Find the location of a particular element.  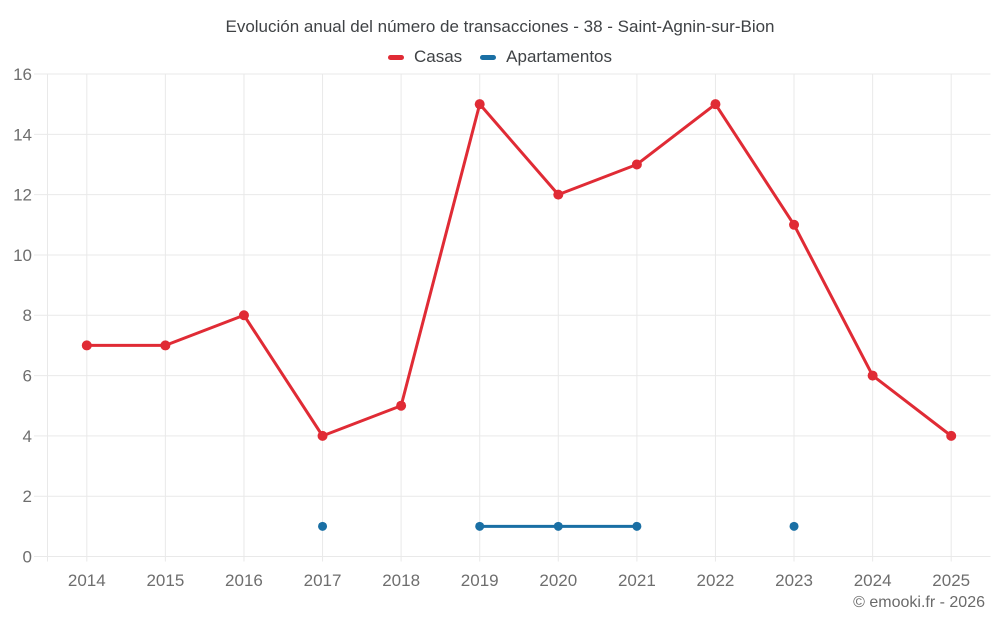

apartamentos-swatch-icon is located at coordinates (488, 57).